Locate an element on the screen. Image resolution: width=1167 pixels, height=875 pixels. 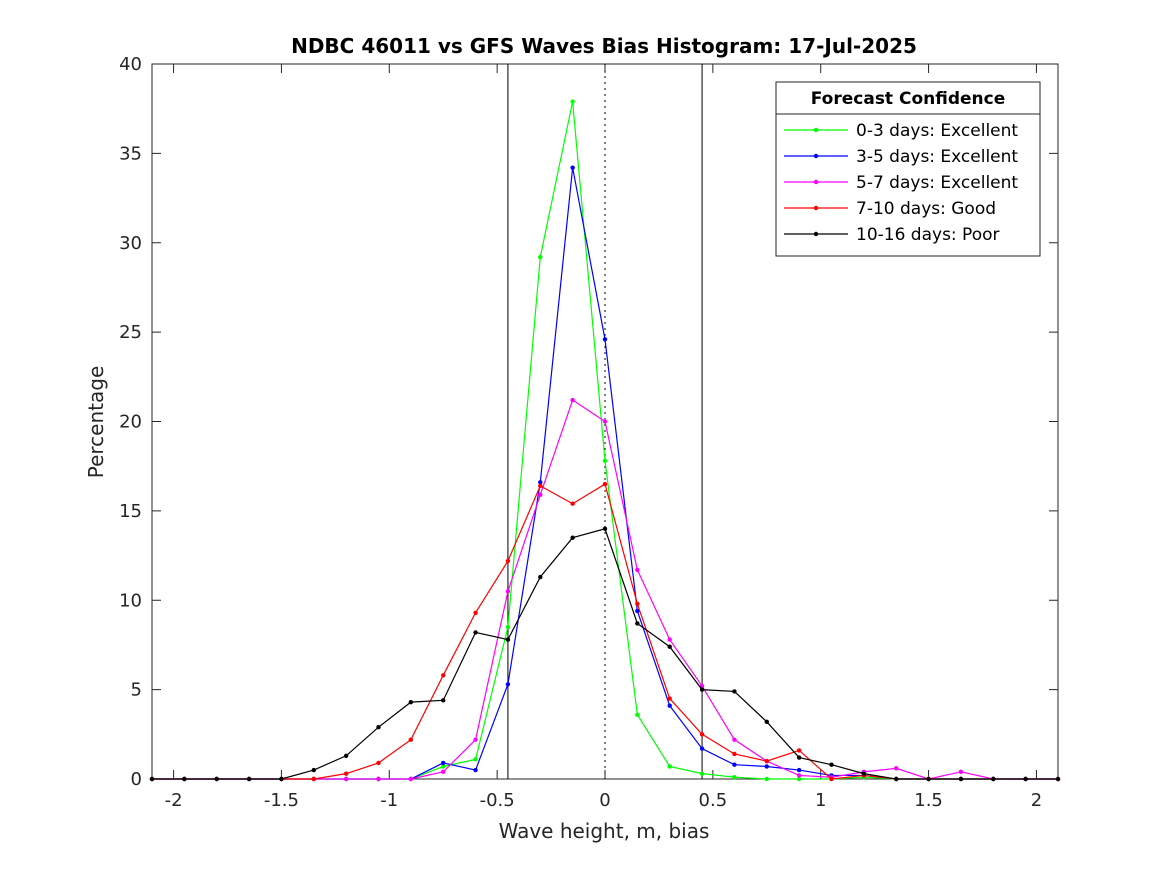
x-tick-label: -0.5 is located at coordinates (497, 800).